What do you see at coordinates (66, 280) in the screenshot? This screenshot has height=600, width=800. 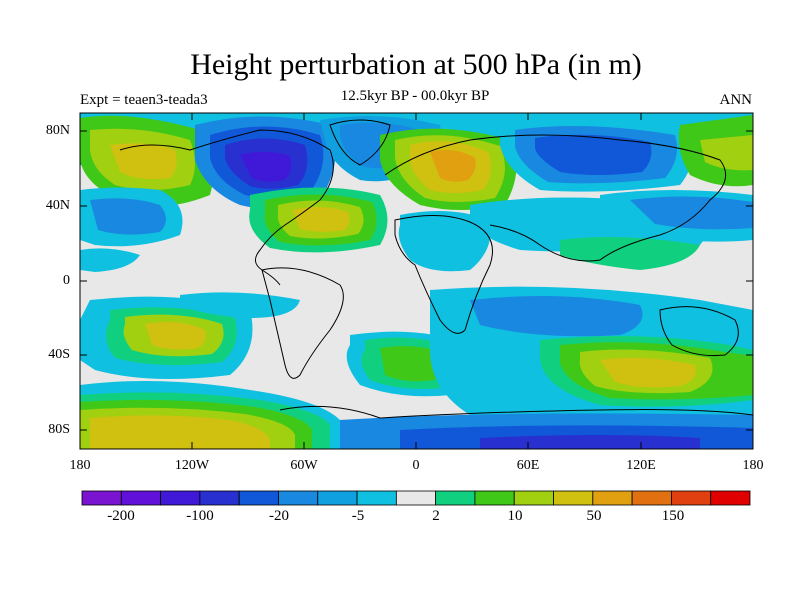 I see `lat-tick-label: 0` at bounding box center [66, 280].